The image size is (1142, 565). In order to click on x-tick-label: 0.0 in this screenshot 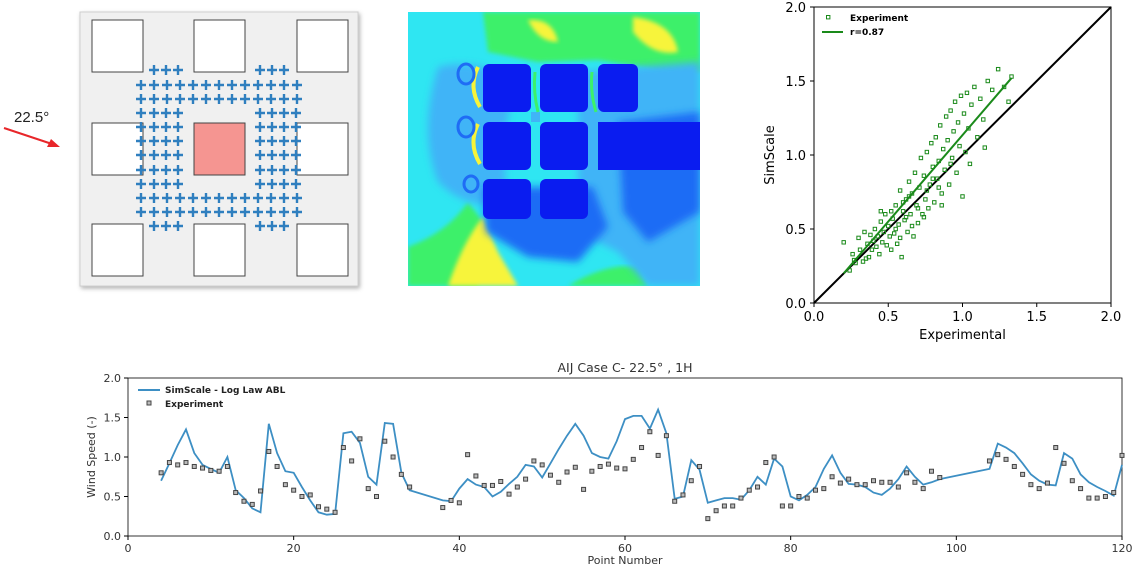, I will do `click(814, 317)`.